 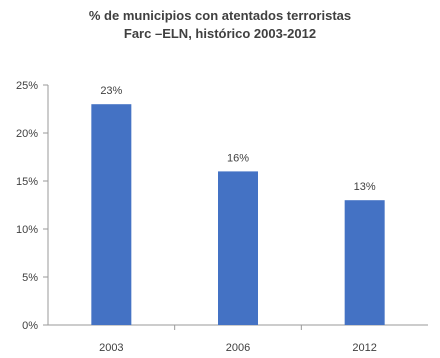 I want to click on y-tick-label: 10%, so click(x=27, y=230).